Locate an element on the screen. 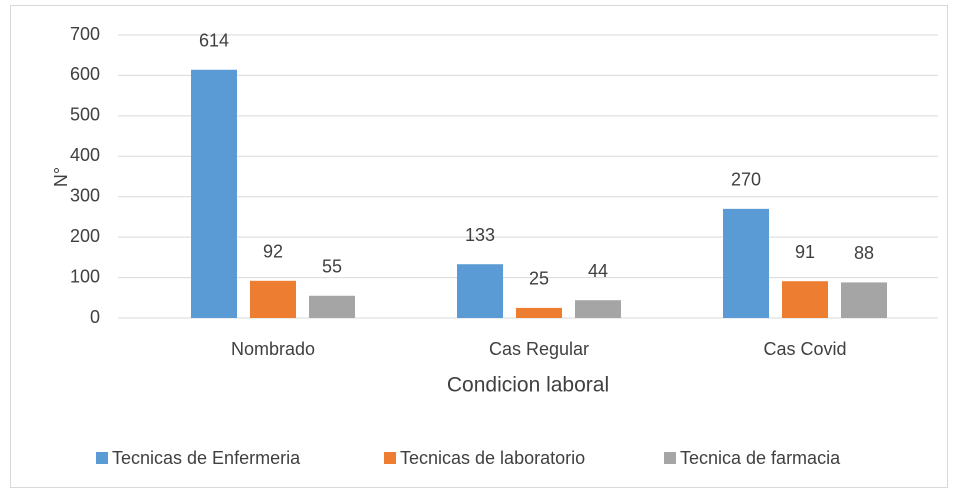 This screenshot has height=493, width=953. data-label: 88 is located at coordinates (864, 253).